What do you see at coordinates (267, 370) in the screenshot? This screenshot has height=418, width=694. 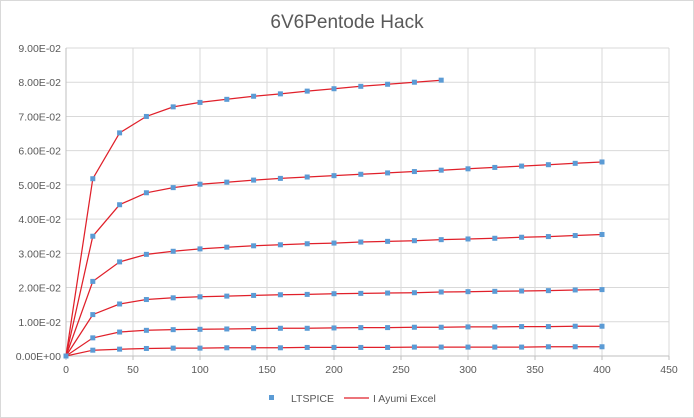 I see `x-tick-label: 150` at bounding box center [267, 370].